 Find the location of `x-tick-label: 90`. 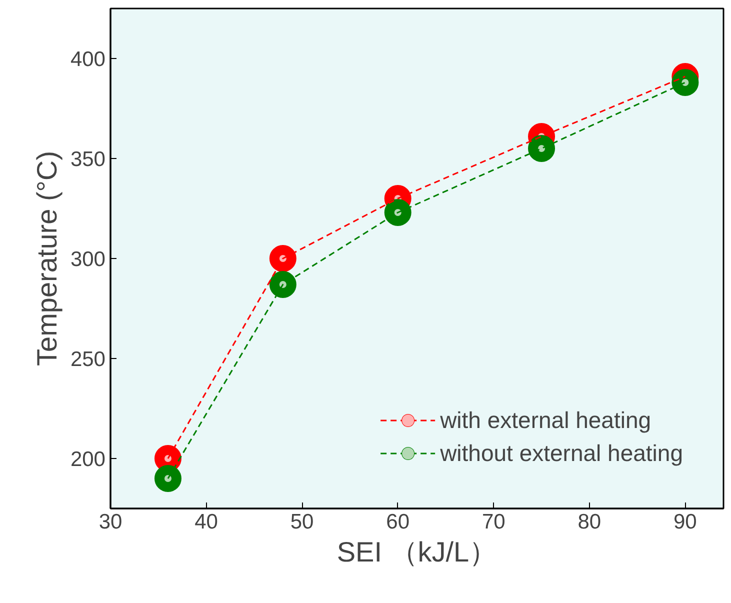

x-tick-label: 90 is located at coordinates (685, 522).